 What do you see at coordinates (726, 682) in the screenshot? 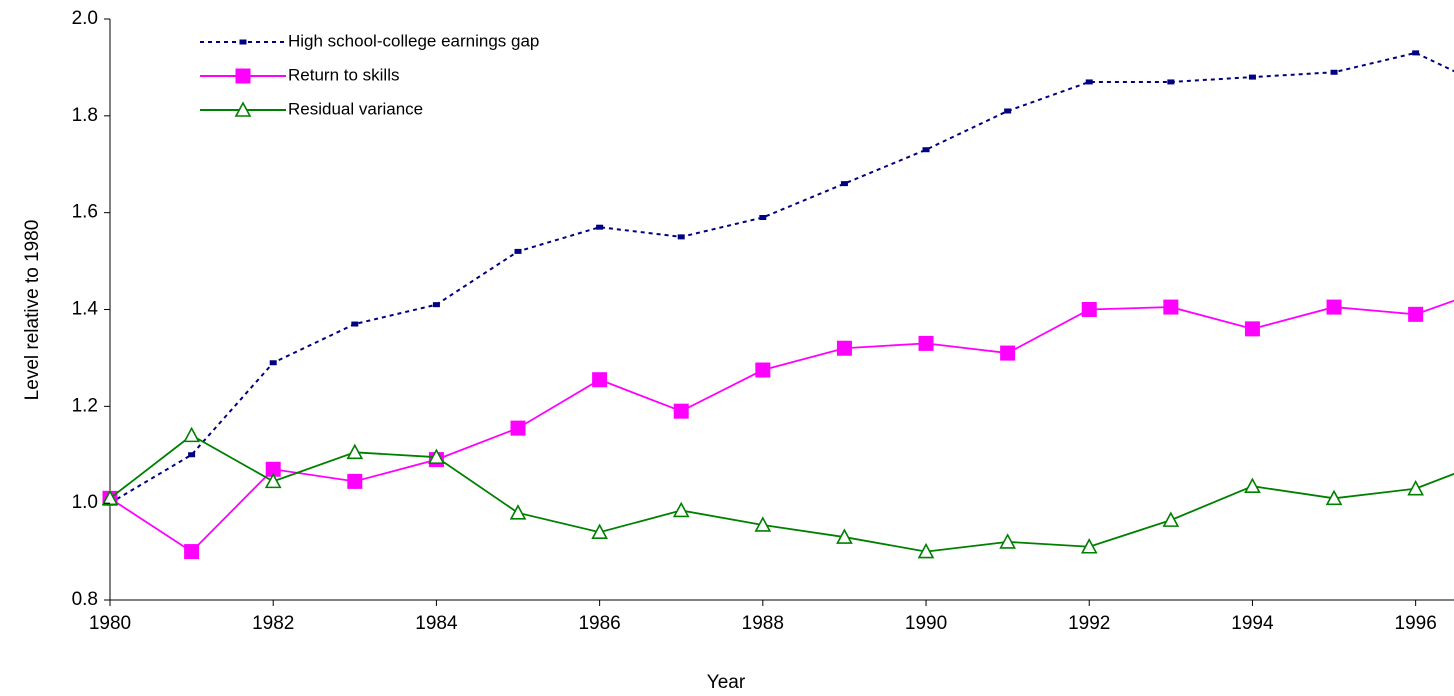
I see `x-axis-label: Year` at bounding box center [726, 682].